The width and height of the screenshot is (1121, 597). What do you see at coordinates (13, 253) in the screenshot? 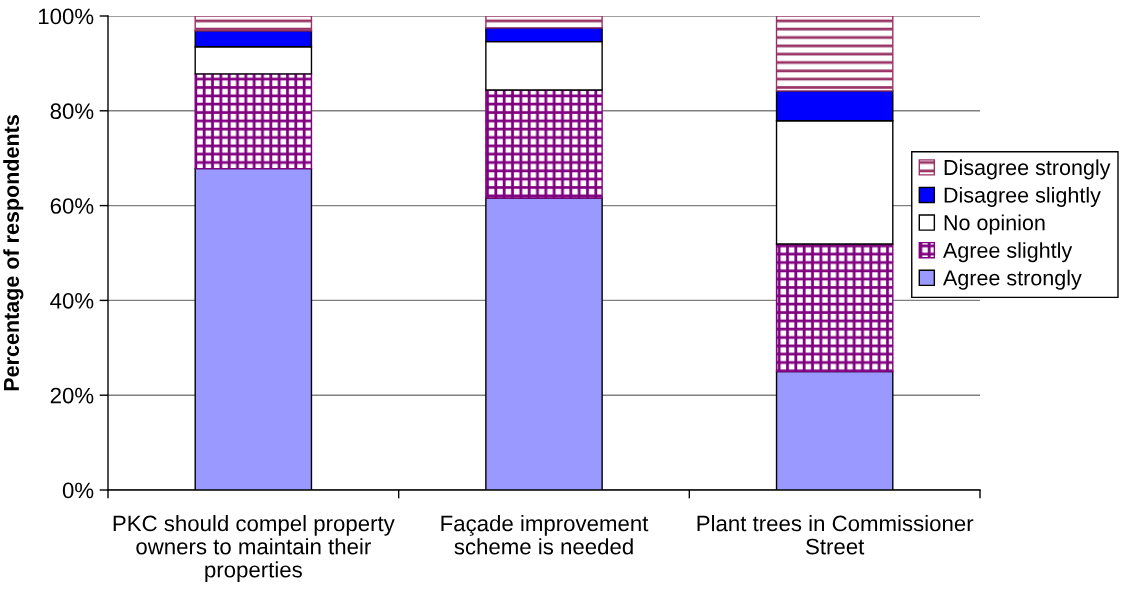
I see `y-axis-title: Percentage of respondents` at bounding box center [13, 253].